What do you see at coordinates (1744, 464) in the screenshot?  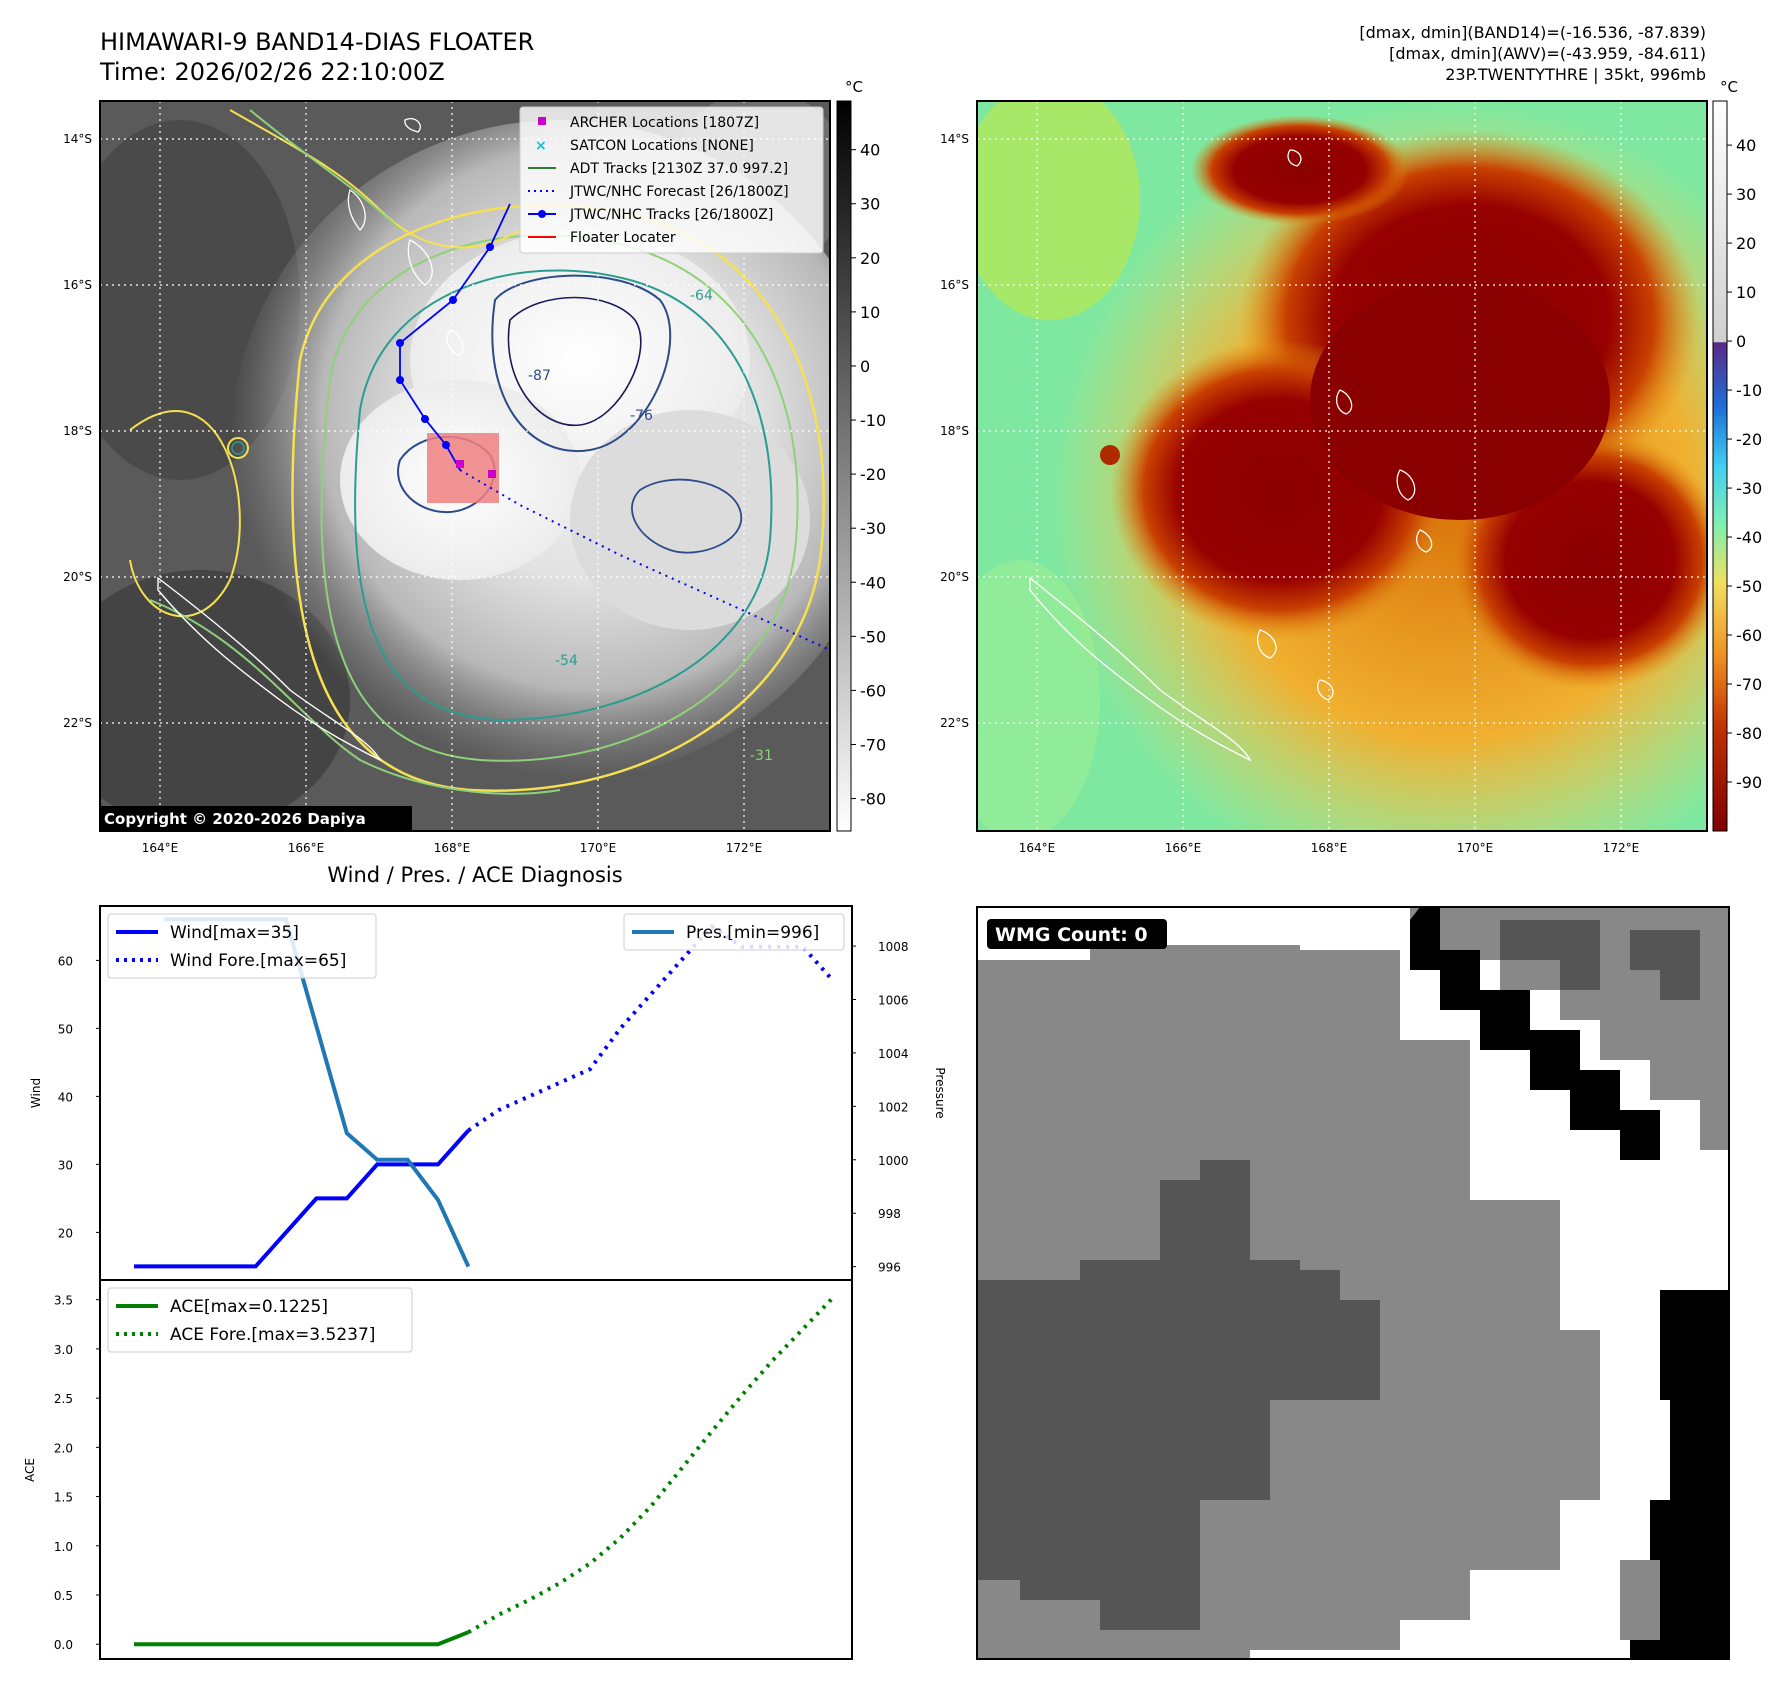 I see `awv-colorbar-ticks: 40 30 20 10 0 -10 -20 -30 -40 -50 -60 -70 -80 -90` at bounding box center [1744, 464].